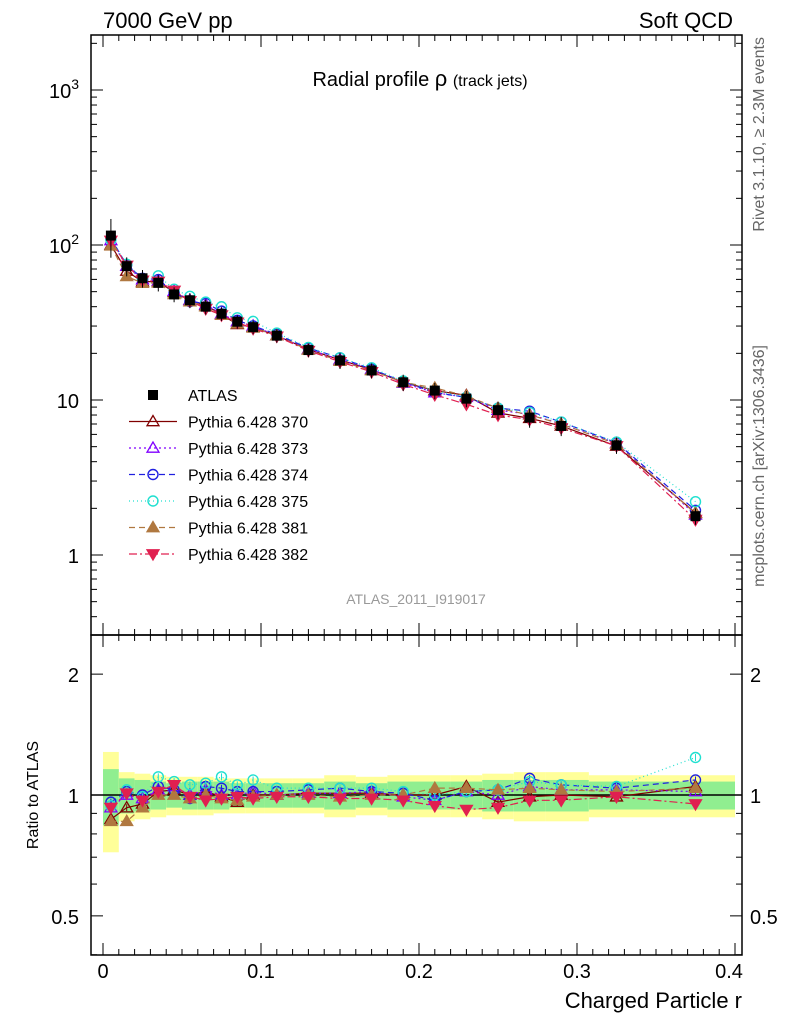 Image resolution: width=786 pixels, height=1024 pixels. What do you see at coordinates (64, 89) in the screenshot?
I see `y-tick-label-1000: 10³` at bounding box center [64, 89].